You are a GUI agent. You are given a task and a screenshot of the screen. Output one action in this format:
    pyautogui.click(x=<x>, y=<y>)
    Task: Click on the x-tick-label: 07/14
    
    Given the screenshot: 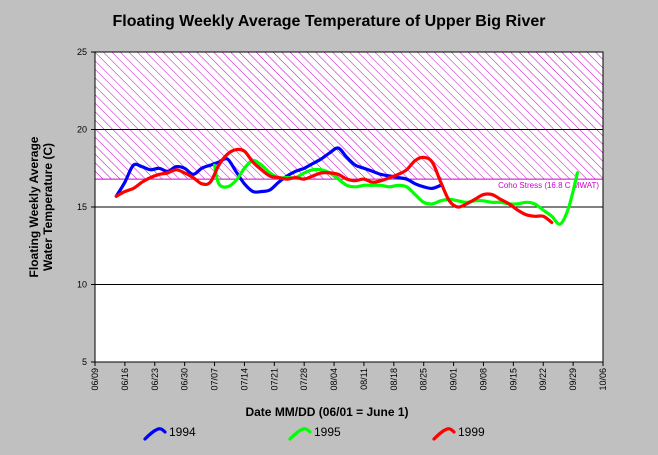 What is the action you would take?
    pyautogui.click(x=244, y=379)
    